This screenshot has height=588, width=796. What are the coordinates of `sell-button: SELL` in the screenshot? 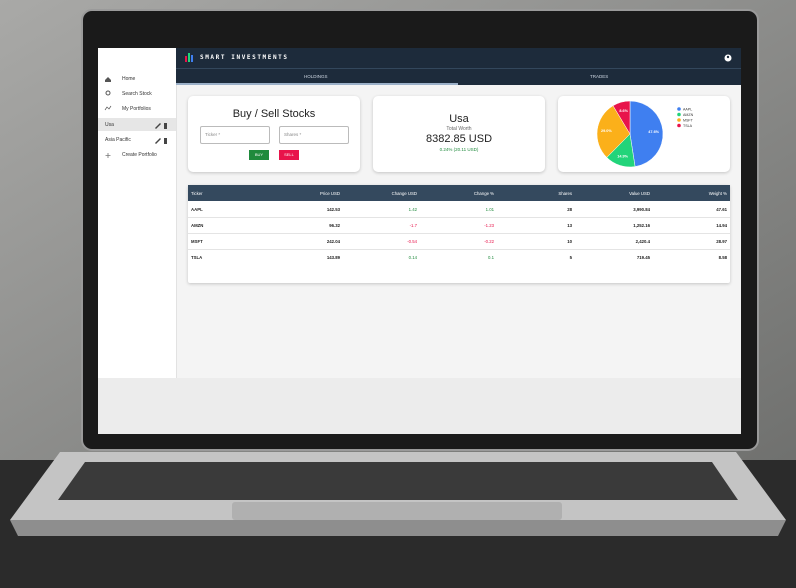 It's located at (289, 155).